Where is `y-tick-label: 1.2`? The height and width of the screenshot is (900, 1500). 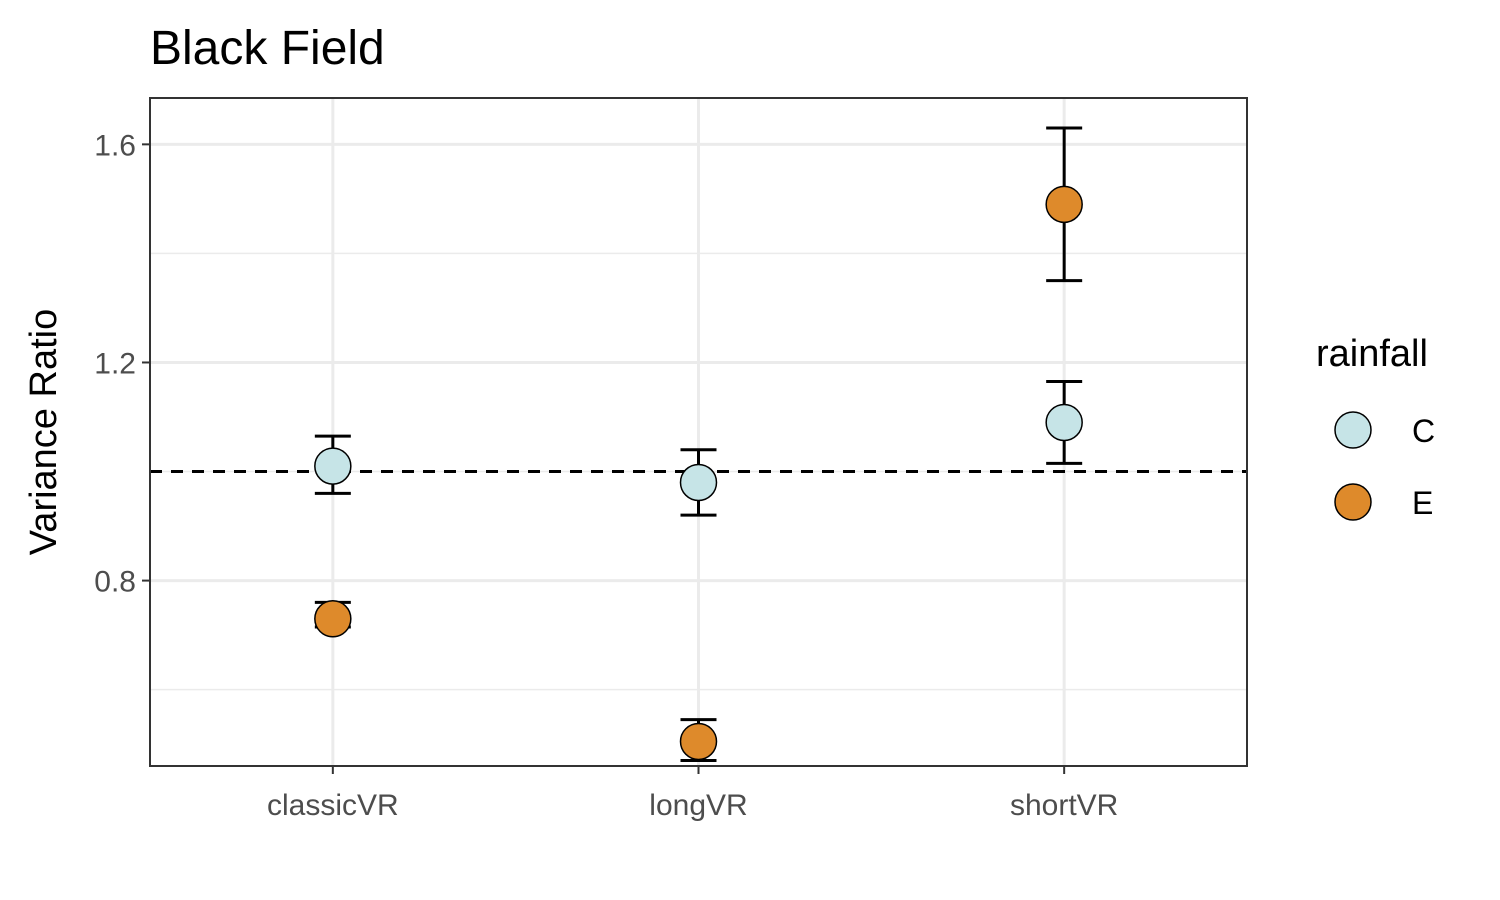
y-tick-label: 1.2 is located at coordinates (115, 363).